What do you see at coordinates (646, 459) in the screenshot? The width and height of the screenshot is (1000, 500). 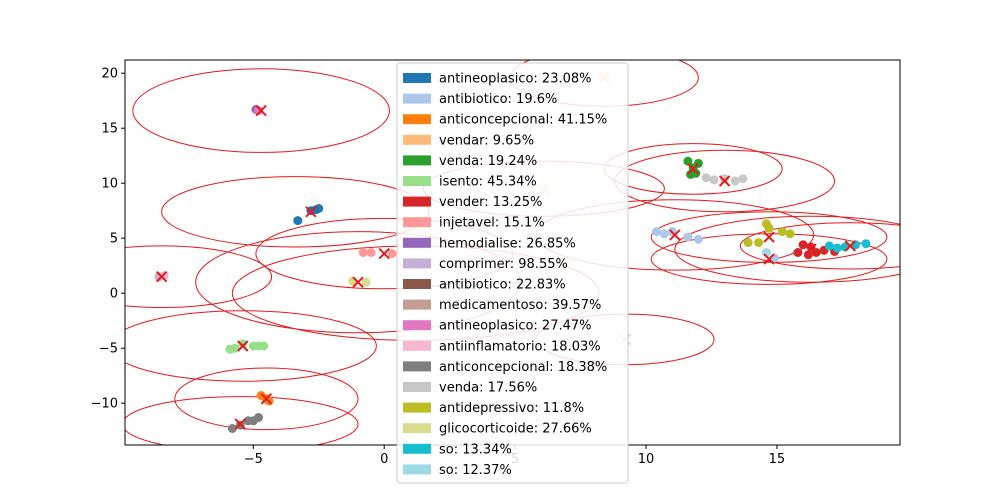 I see `x-tick-label: 10` at bounding box center [646, 459].